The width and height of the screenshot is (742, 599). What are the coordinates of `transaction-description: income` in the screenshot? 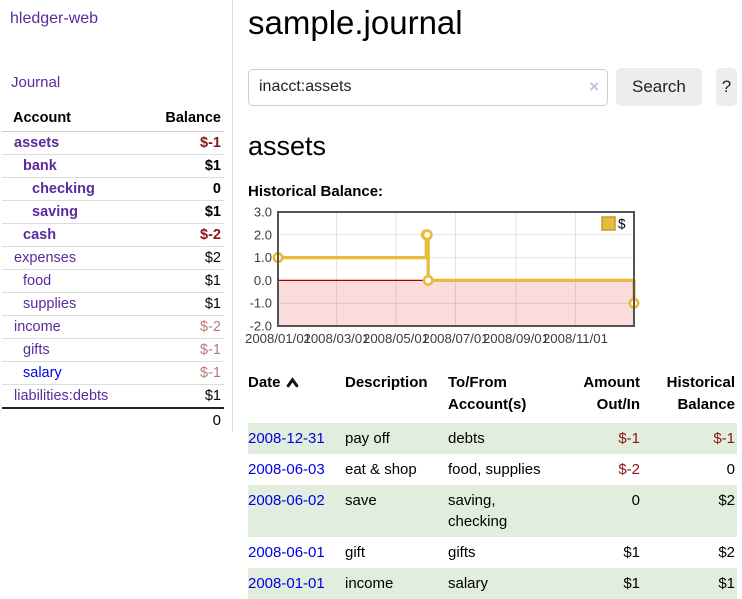 It's located at (396, 583).